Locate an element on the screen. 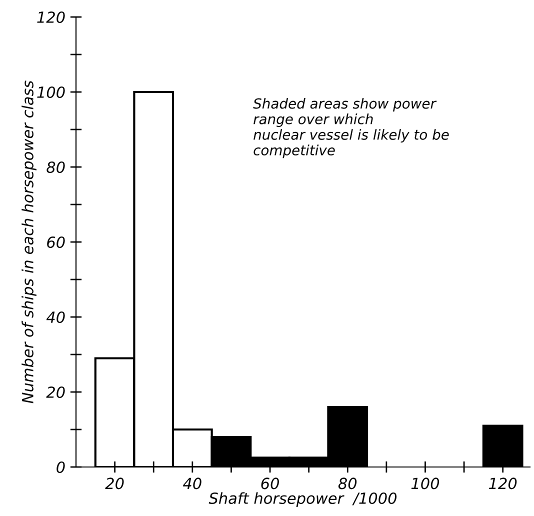 This screenshot has width=534, height=516. y-tick-label: 60 is located at coordinates (56, 242).